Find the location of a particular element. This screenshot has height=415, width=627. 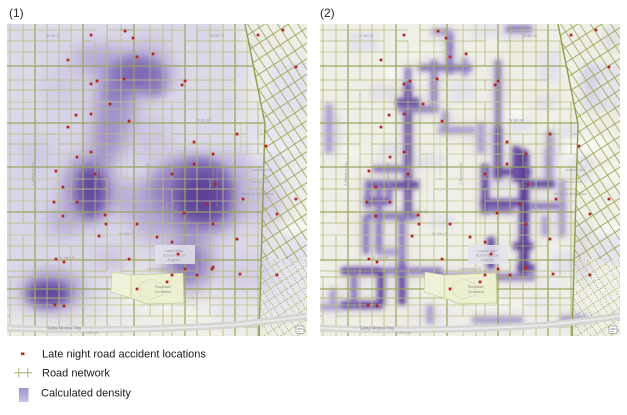

svg-text: Road network is located at coordinates (76, 374).